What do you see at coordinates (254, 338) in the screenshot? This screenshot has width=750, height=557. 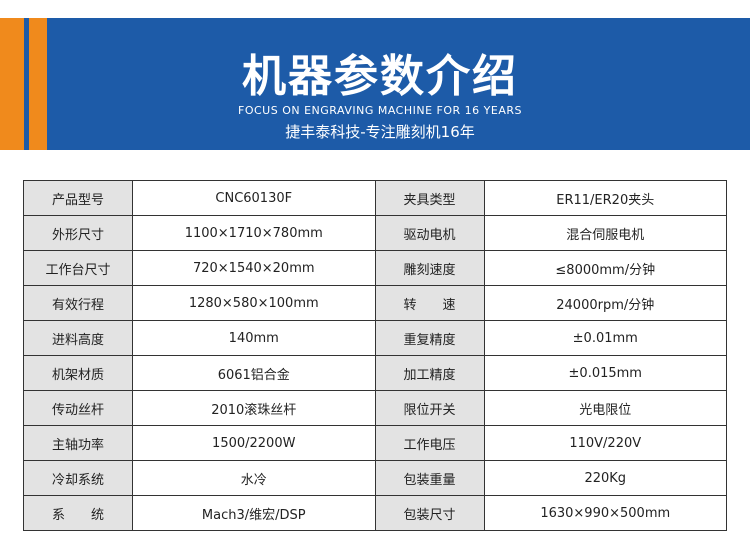 I see `spec-value: 140mm` at bounding box center [254, 338].